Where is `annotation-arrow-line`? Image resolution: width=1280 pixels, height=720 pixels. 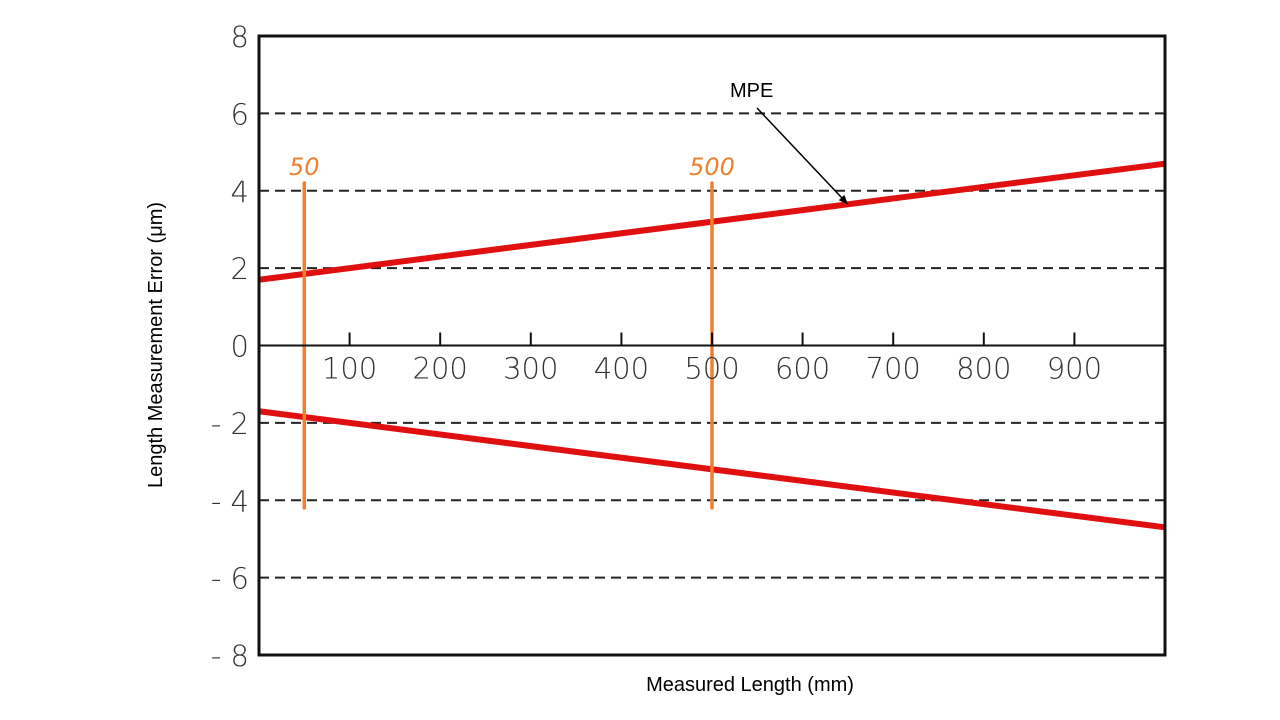 annotation-arrow-line is located at coordinates (802, 156).